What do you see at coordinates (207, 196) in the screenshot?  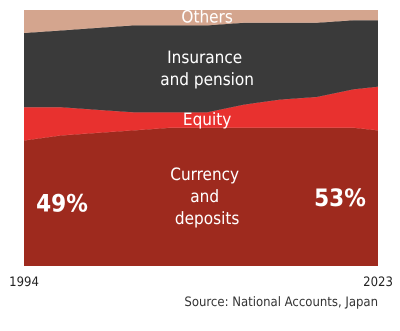 I see `series-label: Currency and deposits` at bounding box center [207, 196].